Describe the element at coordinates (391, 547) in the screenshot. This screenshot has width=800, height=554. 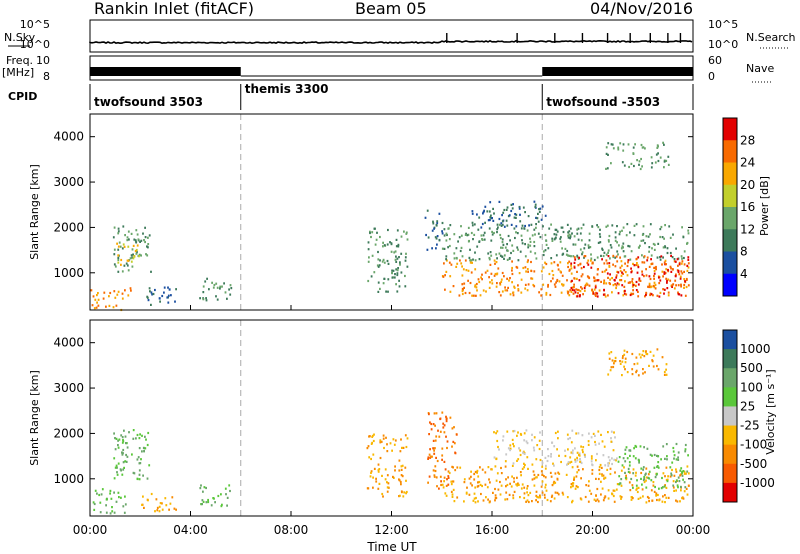
I see `x-axis-label: Time UT` at that location.